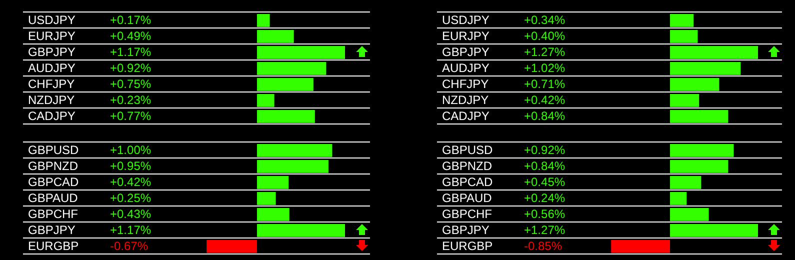 Image resolution: width=795 pixels, height=260 pixels. I want to click on data-label: +0.25%, so click(131, 198).